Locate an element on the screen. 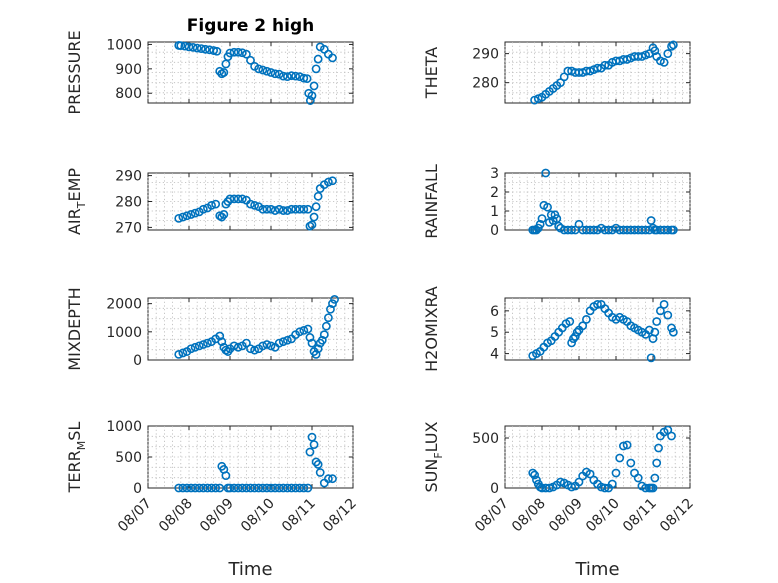 The height and width of the screenshot is (583, 778). y-tick-label: 280 is located at coordinates (485, 84).